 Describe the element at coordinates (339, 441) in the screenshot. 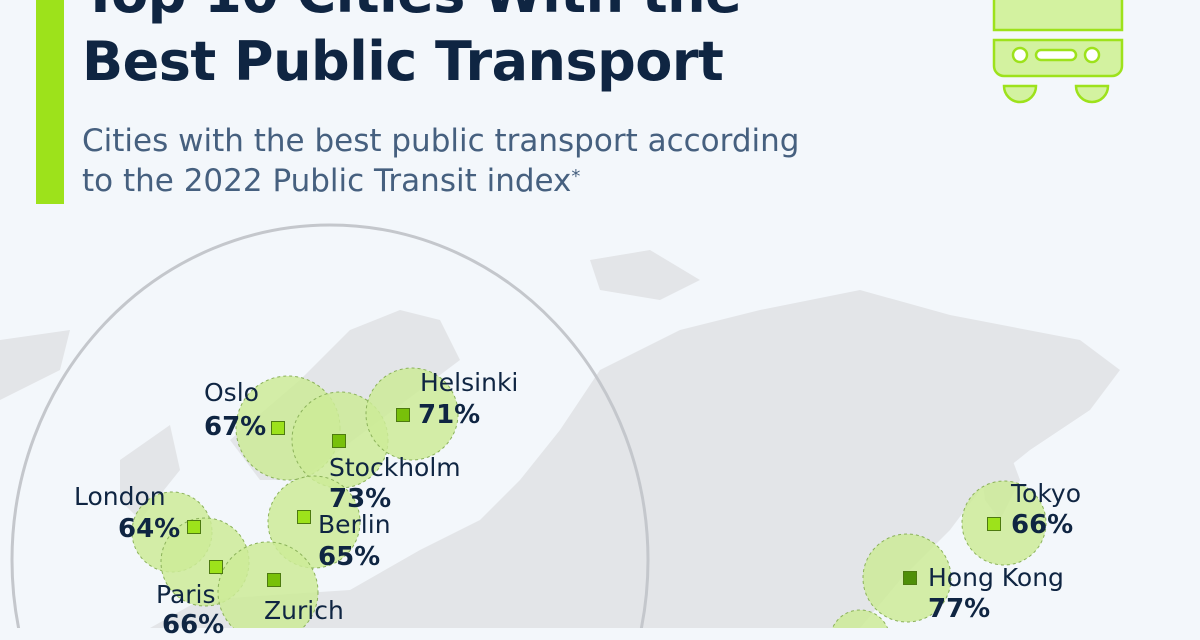

I see `city-marker-stockholm` at that location.